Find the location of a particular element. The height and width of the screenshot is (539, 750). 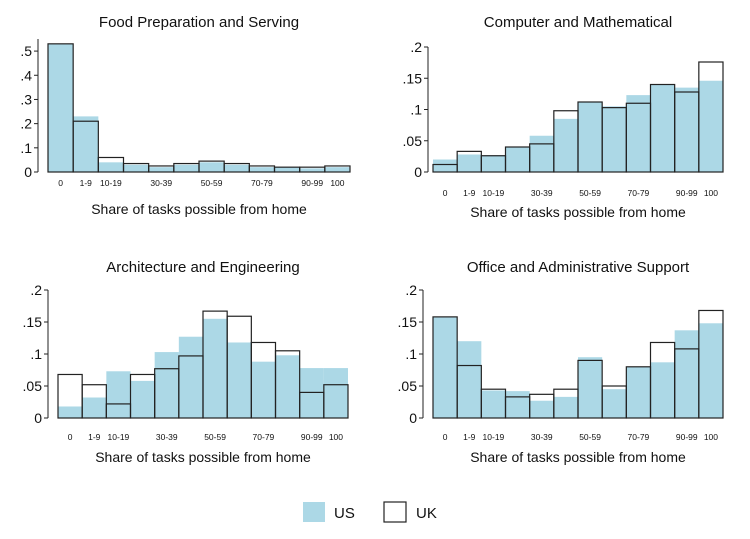

legend-label-uk: UK is located at coordinates (426, 513).